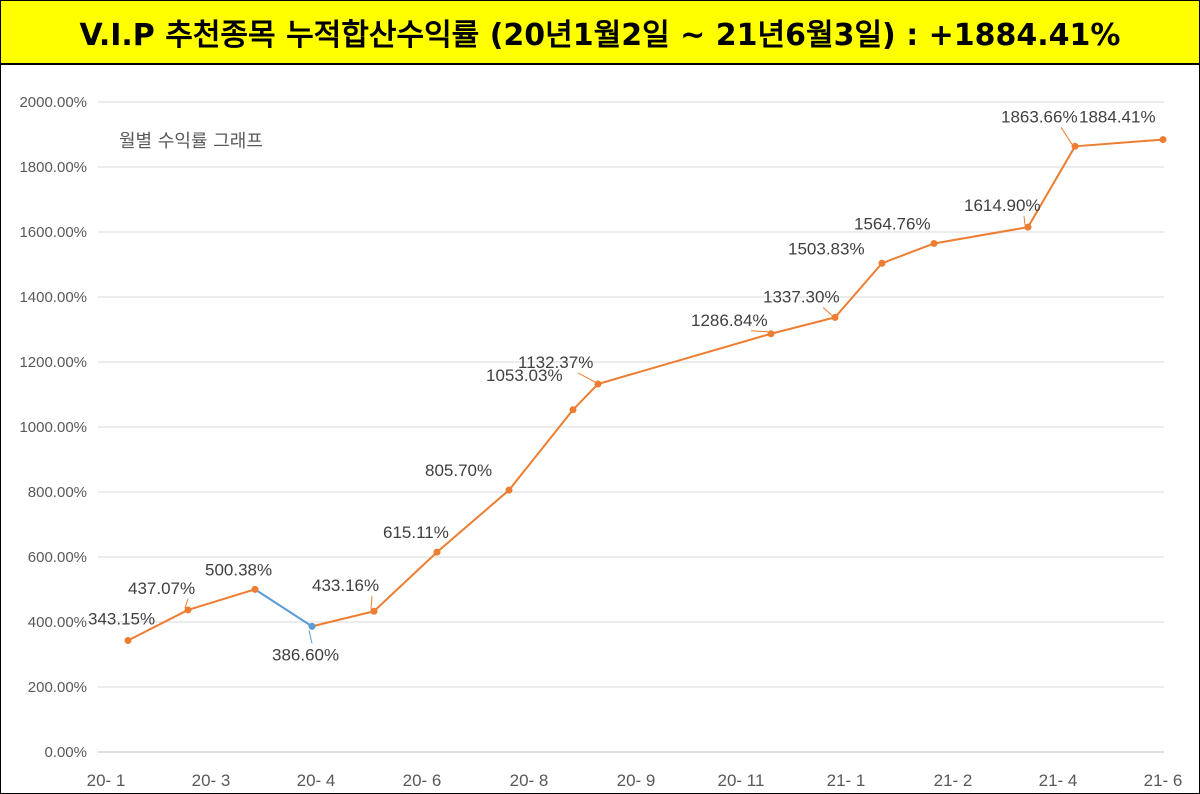 Image resolution: width=1200 pixels, height=794 pixels. What do you see at coordinates (65, 752) in the screenshot?
I see `y-tick-label: 0.00%` at bounding box center [65, 752].